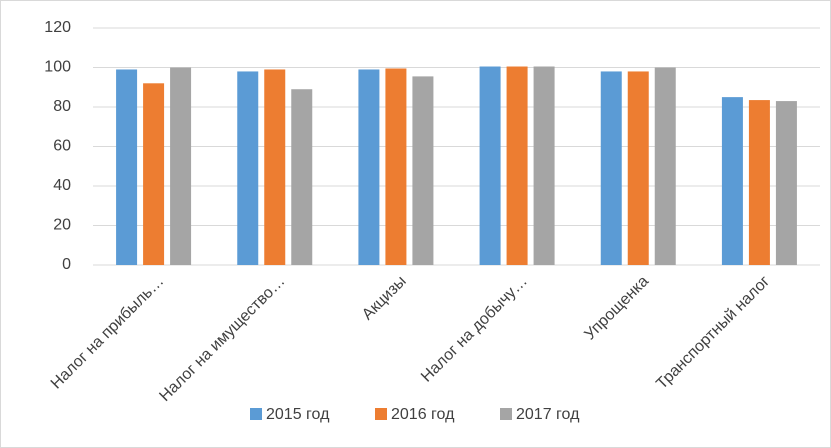 The width and height of the screenshot is (831, 448). What do you see at coordinates (57, 27) in the screenshot?
I see `y-tick-label: 120` at bounding box center [57, 27].